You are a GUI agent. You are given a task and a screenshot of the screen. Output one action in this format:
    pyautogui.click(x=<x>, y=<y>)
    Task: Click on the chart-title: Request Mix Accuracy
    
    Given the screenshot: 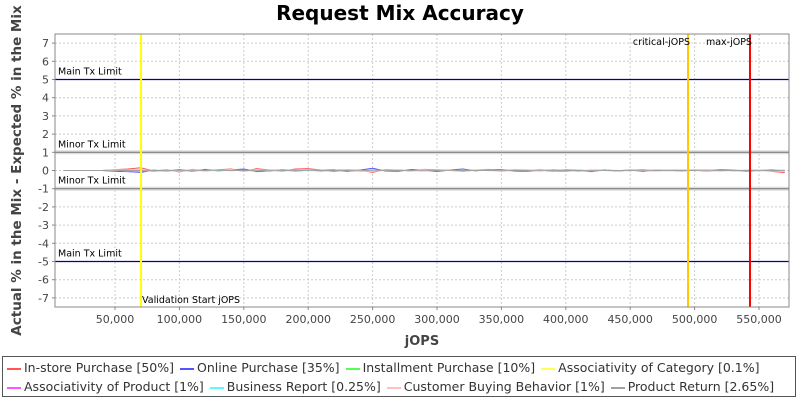 What is the action you would take?
    pyautogui.click(x=400, y=13)
    